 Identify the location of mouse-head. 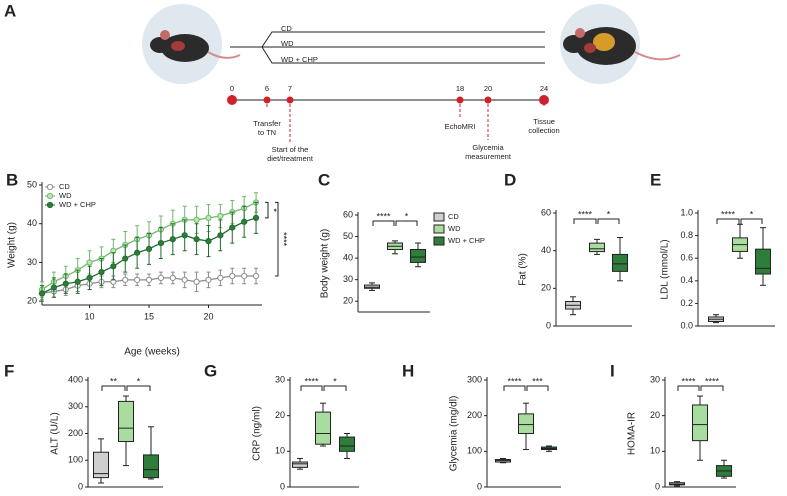
(574, 44).